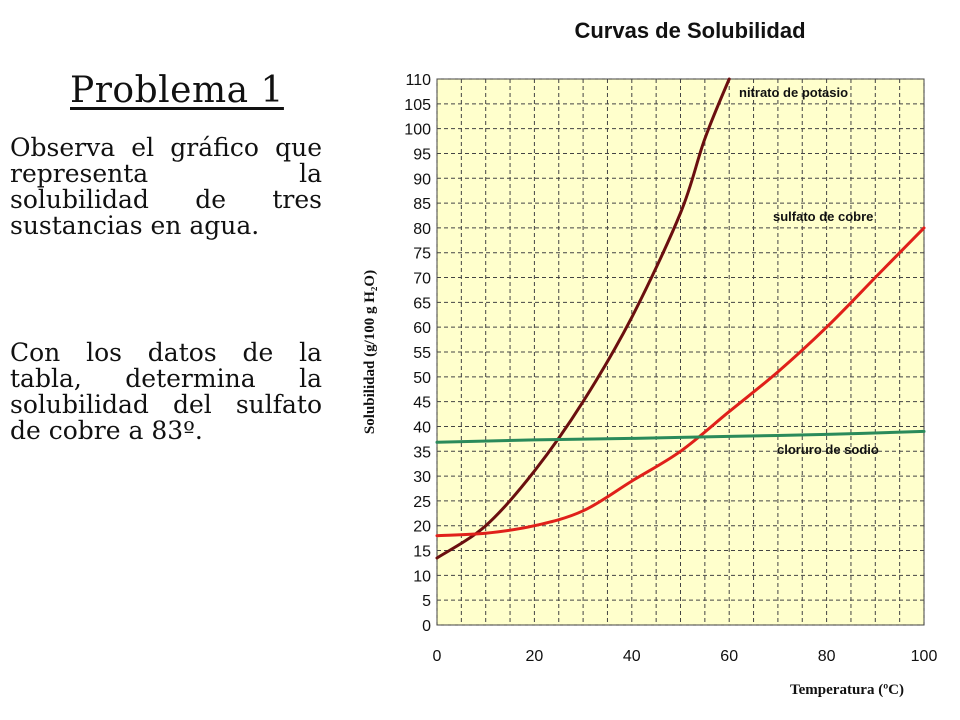 The height and width of the screenshot is (720, 960). I want to click on y-tick-label: 55, so click(422, 353).